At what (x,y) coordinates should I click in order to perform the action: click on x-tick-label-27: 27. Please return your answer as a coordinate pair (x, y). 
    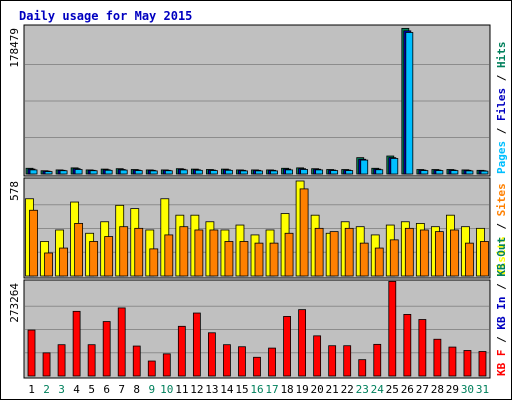
    Looking at the image, I should click on (422, 389).